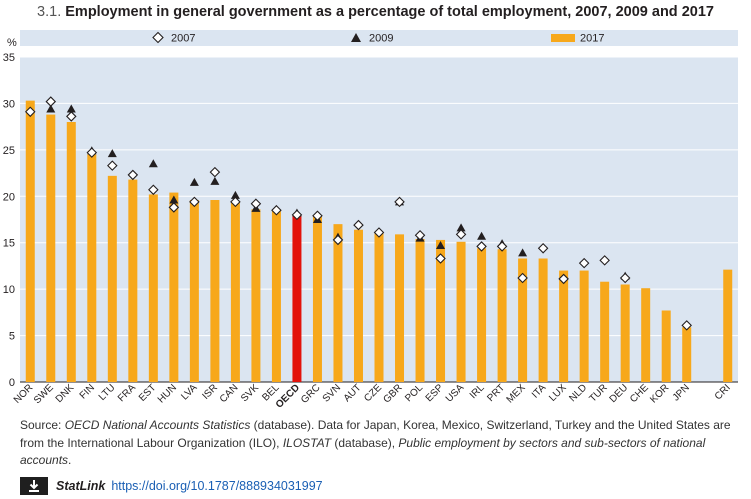  What do you see at coordinates (148, 393) in the screenshot?
I see `x-tick-label: EST` at bounding box center [148, 393].